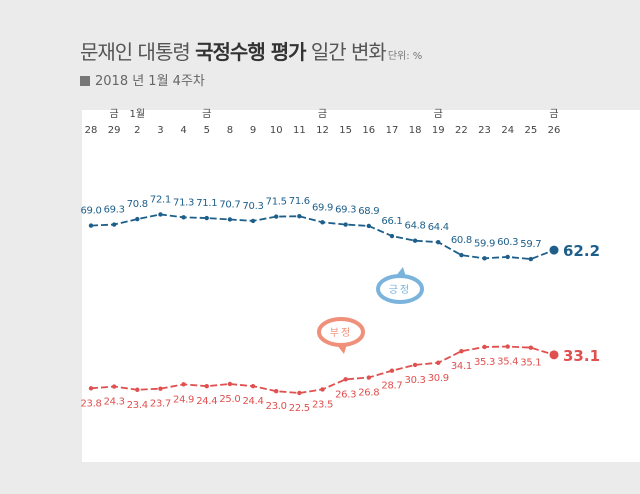  What do you see at coordinates (206, 401) in the screenshot?
I see `negative-data-label: 24.4` at bounding box center [206, 401].